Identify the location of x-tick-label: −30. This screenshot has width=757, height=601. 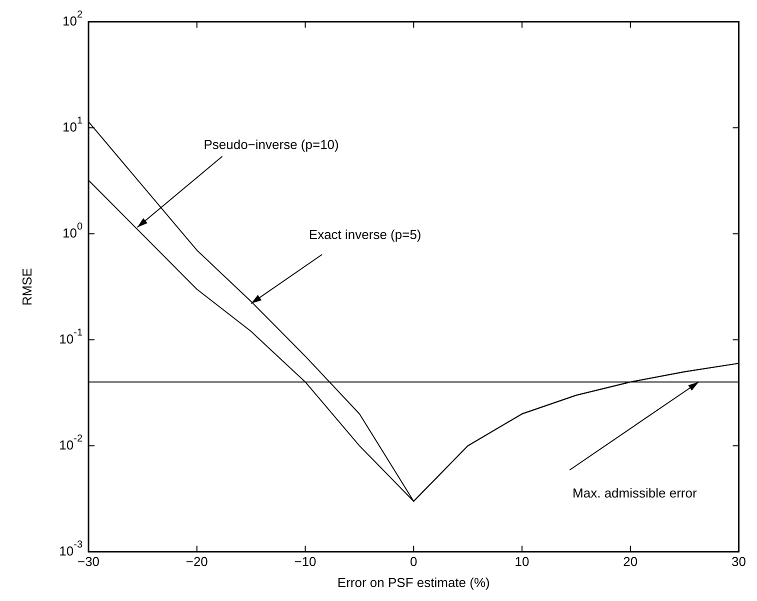
(88, 562).